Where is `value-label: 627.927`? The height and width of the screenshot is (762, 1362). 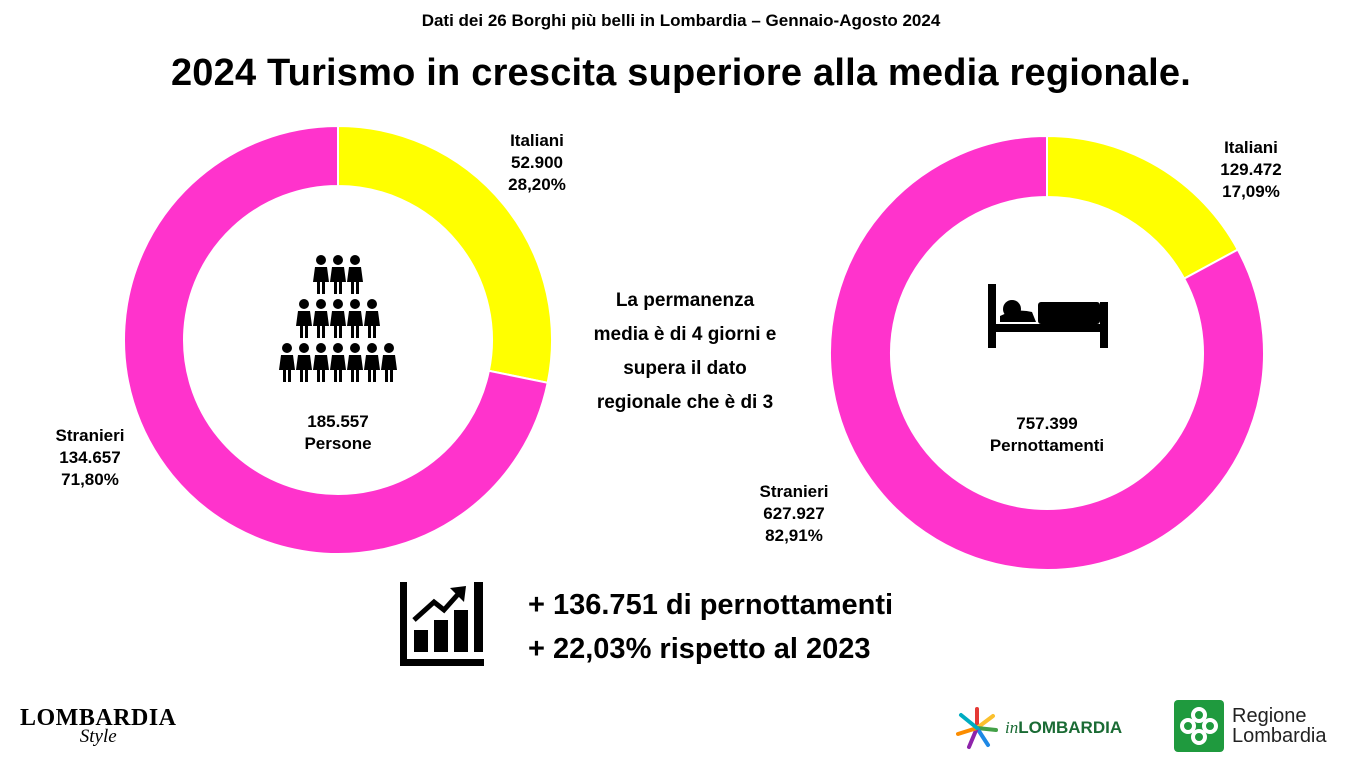
value-label: 627.927 is located at coordinates (794, 513).